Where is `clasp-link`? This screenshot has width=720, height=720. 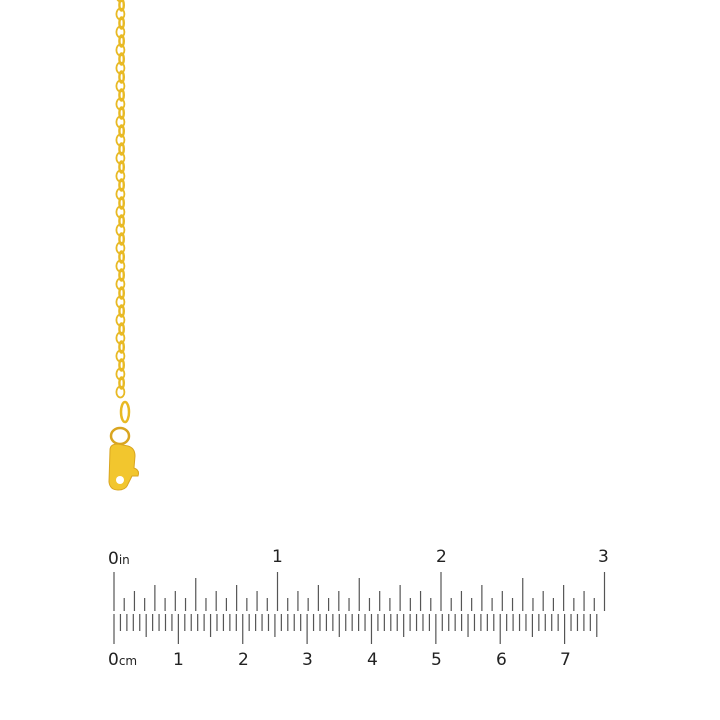 clasp-link is located at coordinates (125, 412).